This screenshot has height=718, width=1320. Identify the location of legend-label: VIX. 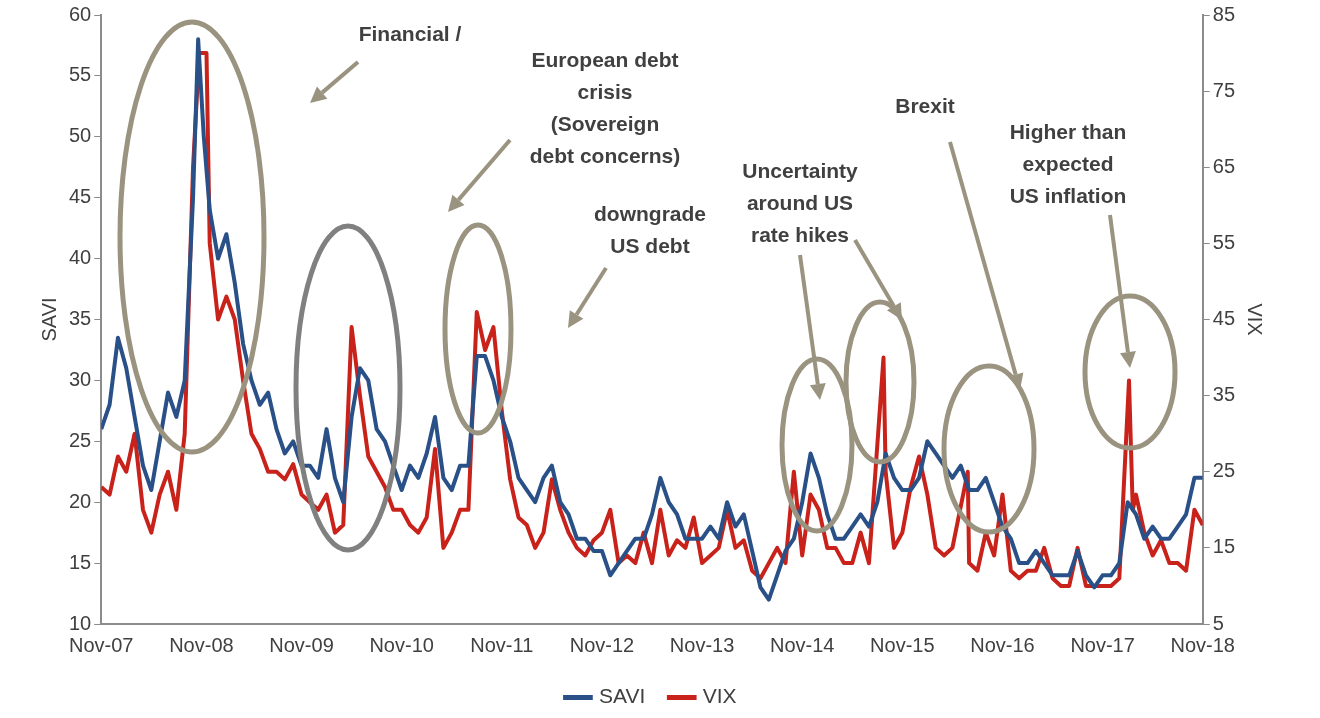
(719, 696).